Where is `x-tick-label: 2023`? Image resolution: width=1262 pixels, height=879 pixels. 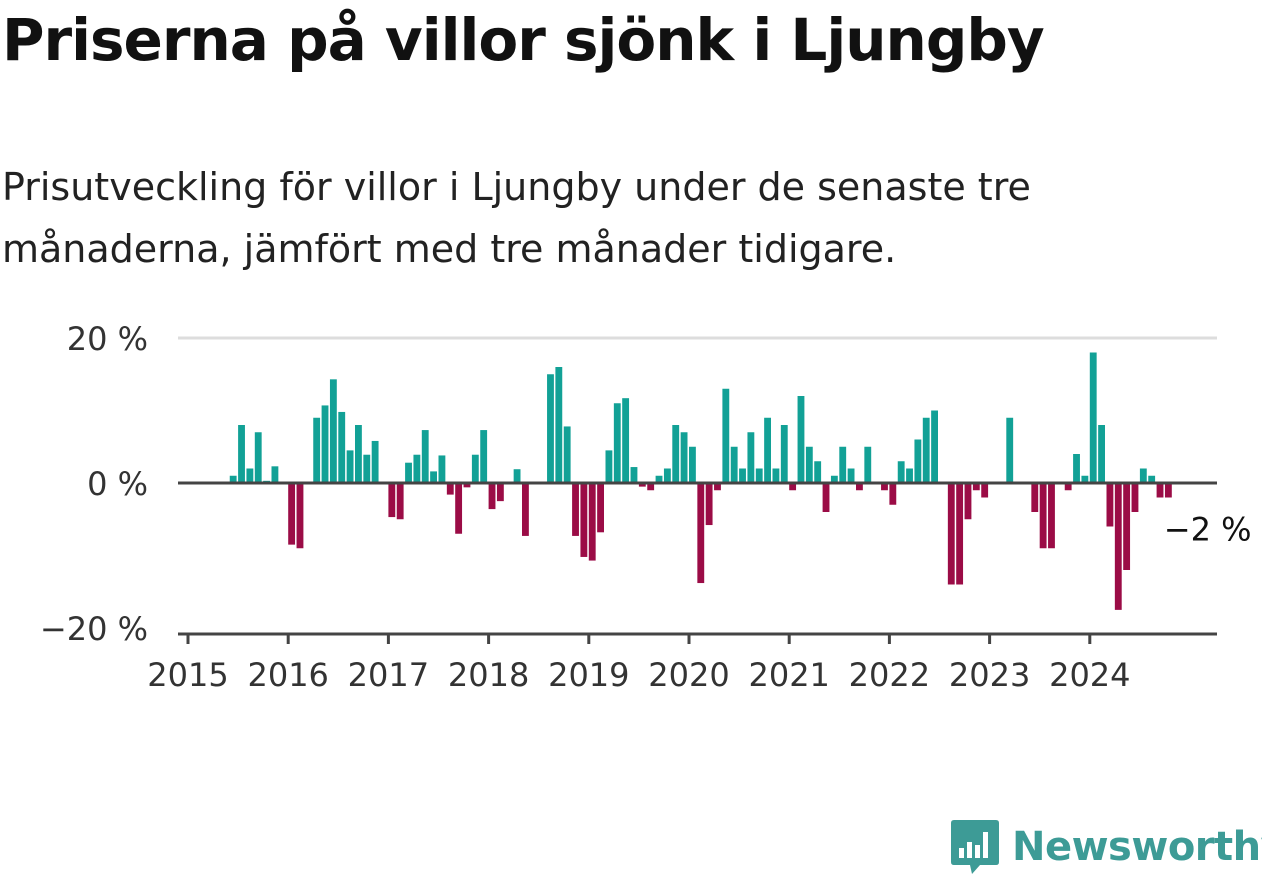
x-tick-label: 2023 is located at coordinates (989, 675).